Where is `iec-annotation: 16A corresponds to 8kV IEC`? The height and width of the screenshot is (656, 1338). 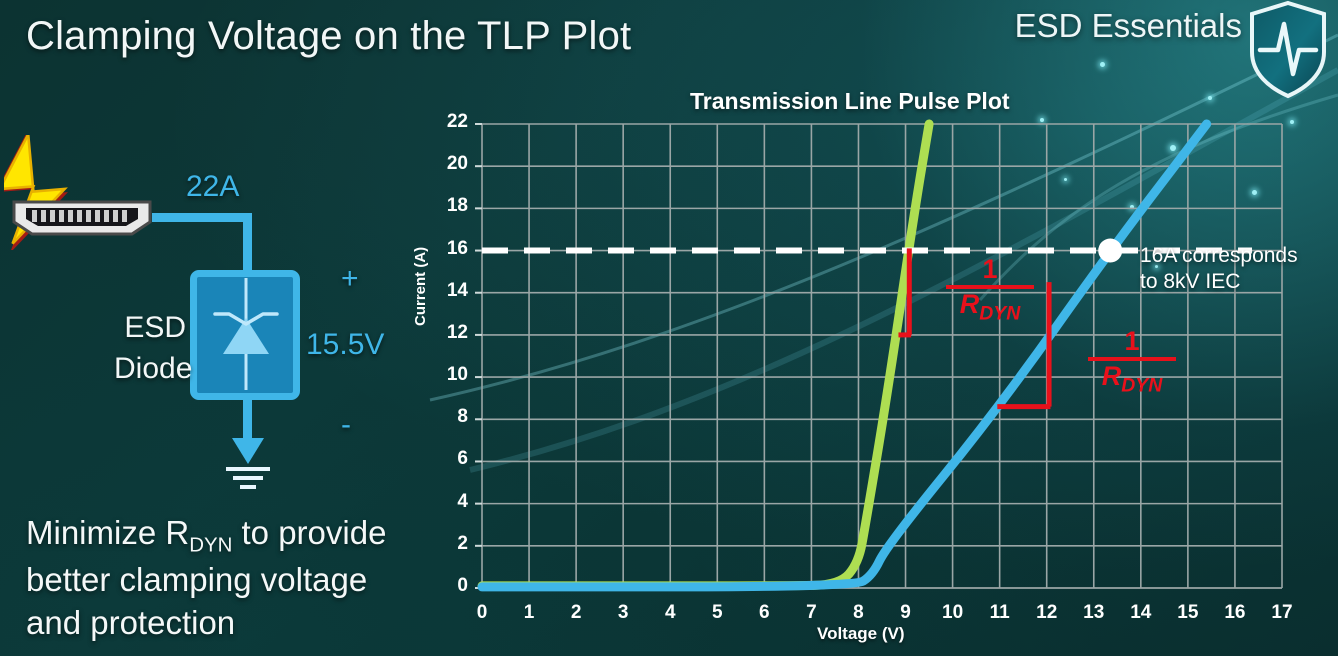 iec-annotation: 16A corresponds to 8kV IEC is located at coordinates (1219, 268).